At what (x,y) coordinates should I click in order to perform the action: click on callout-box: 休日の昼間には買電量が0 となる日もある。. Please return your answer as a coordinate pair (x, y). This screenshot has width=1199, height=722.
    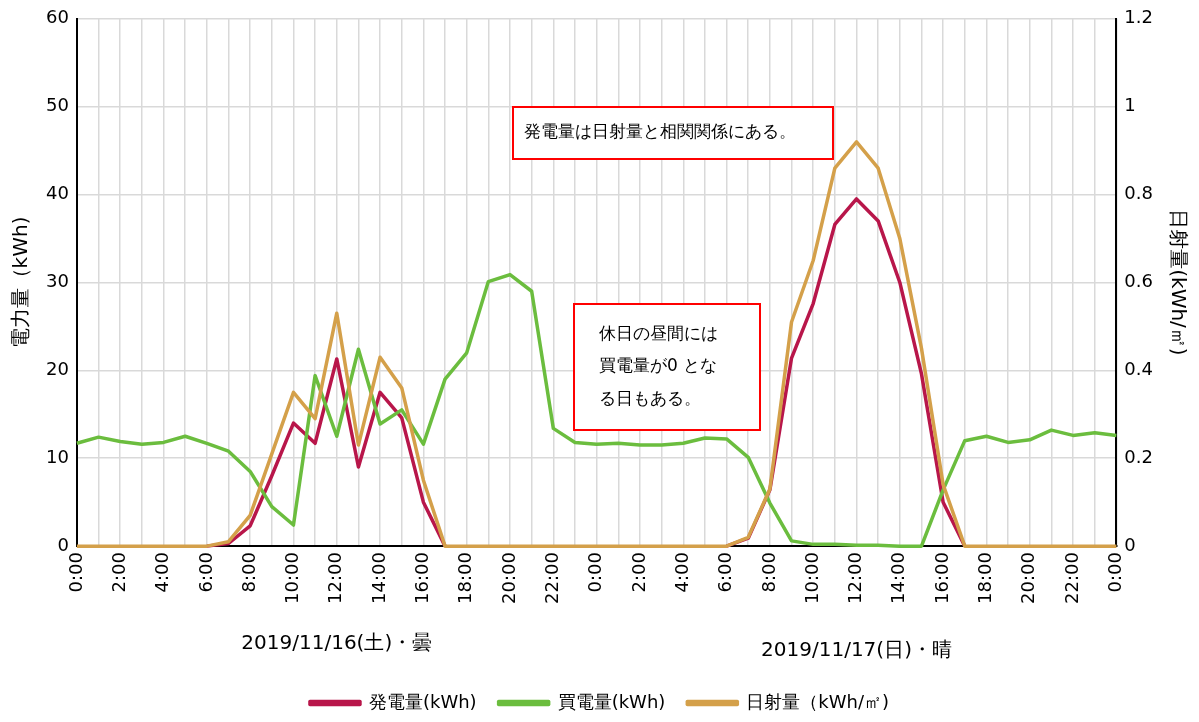
    Looking at the image, I should click on (667, 367).